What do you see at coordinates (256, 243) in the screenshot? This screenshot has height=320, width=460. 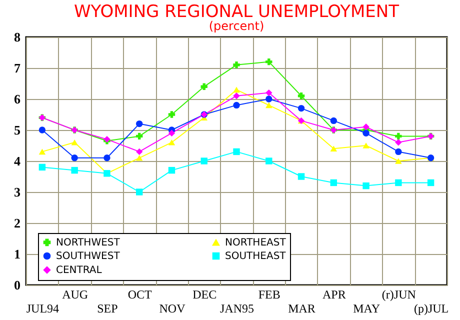 I see `legend-label: NORTHEAST` at bounding box center [256, 243].